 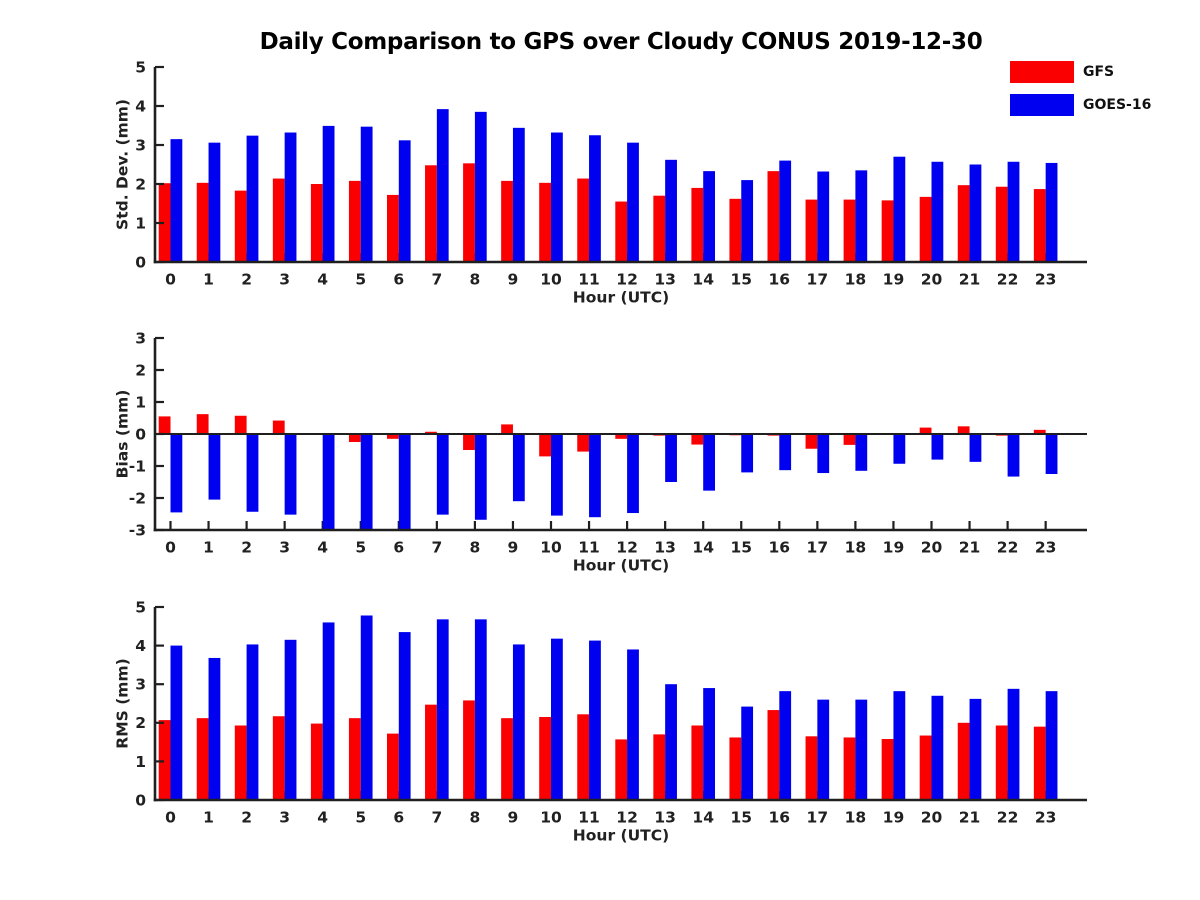 What do you see at coordinates (665, 279) in the screenshot?
I see `x-tick-label: 13` at bounding box center [665, 279].